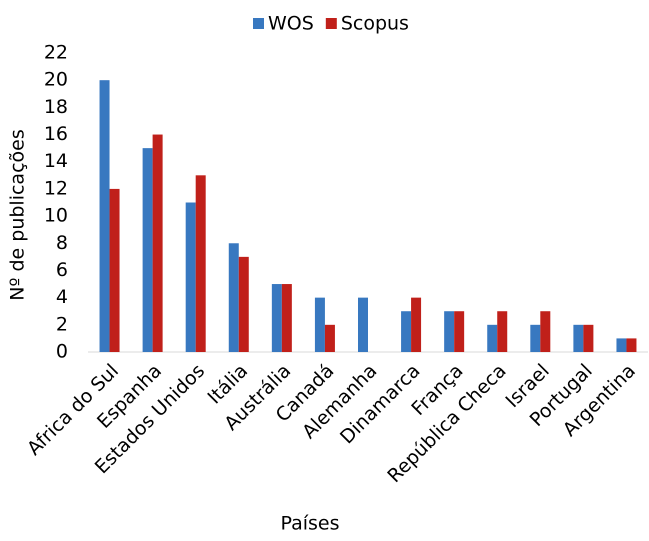 This screenshot has width=649, height=541. Describe the element at coordinates (62, 243) in the screenshot. I see `y-tick-label: 8` at that location.